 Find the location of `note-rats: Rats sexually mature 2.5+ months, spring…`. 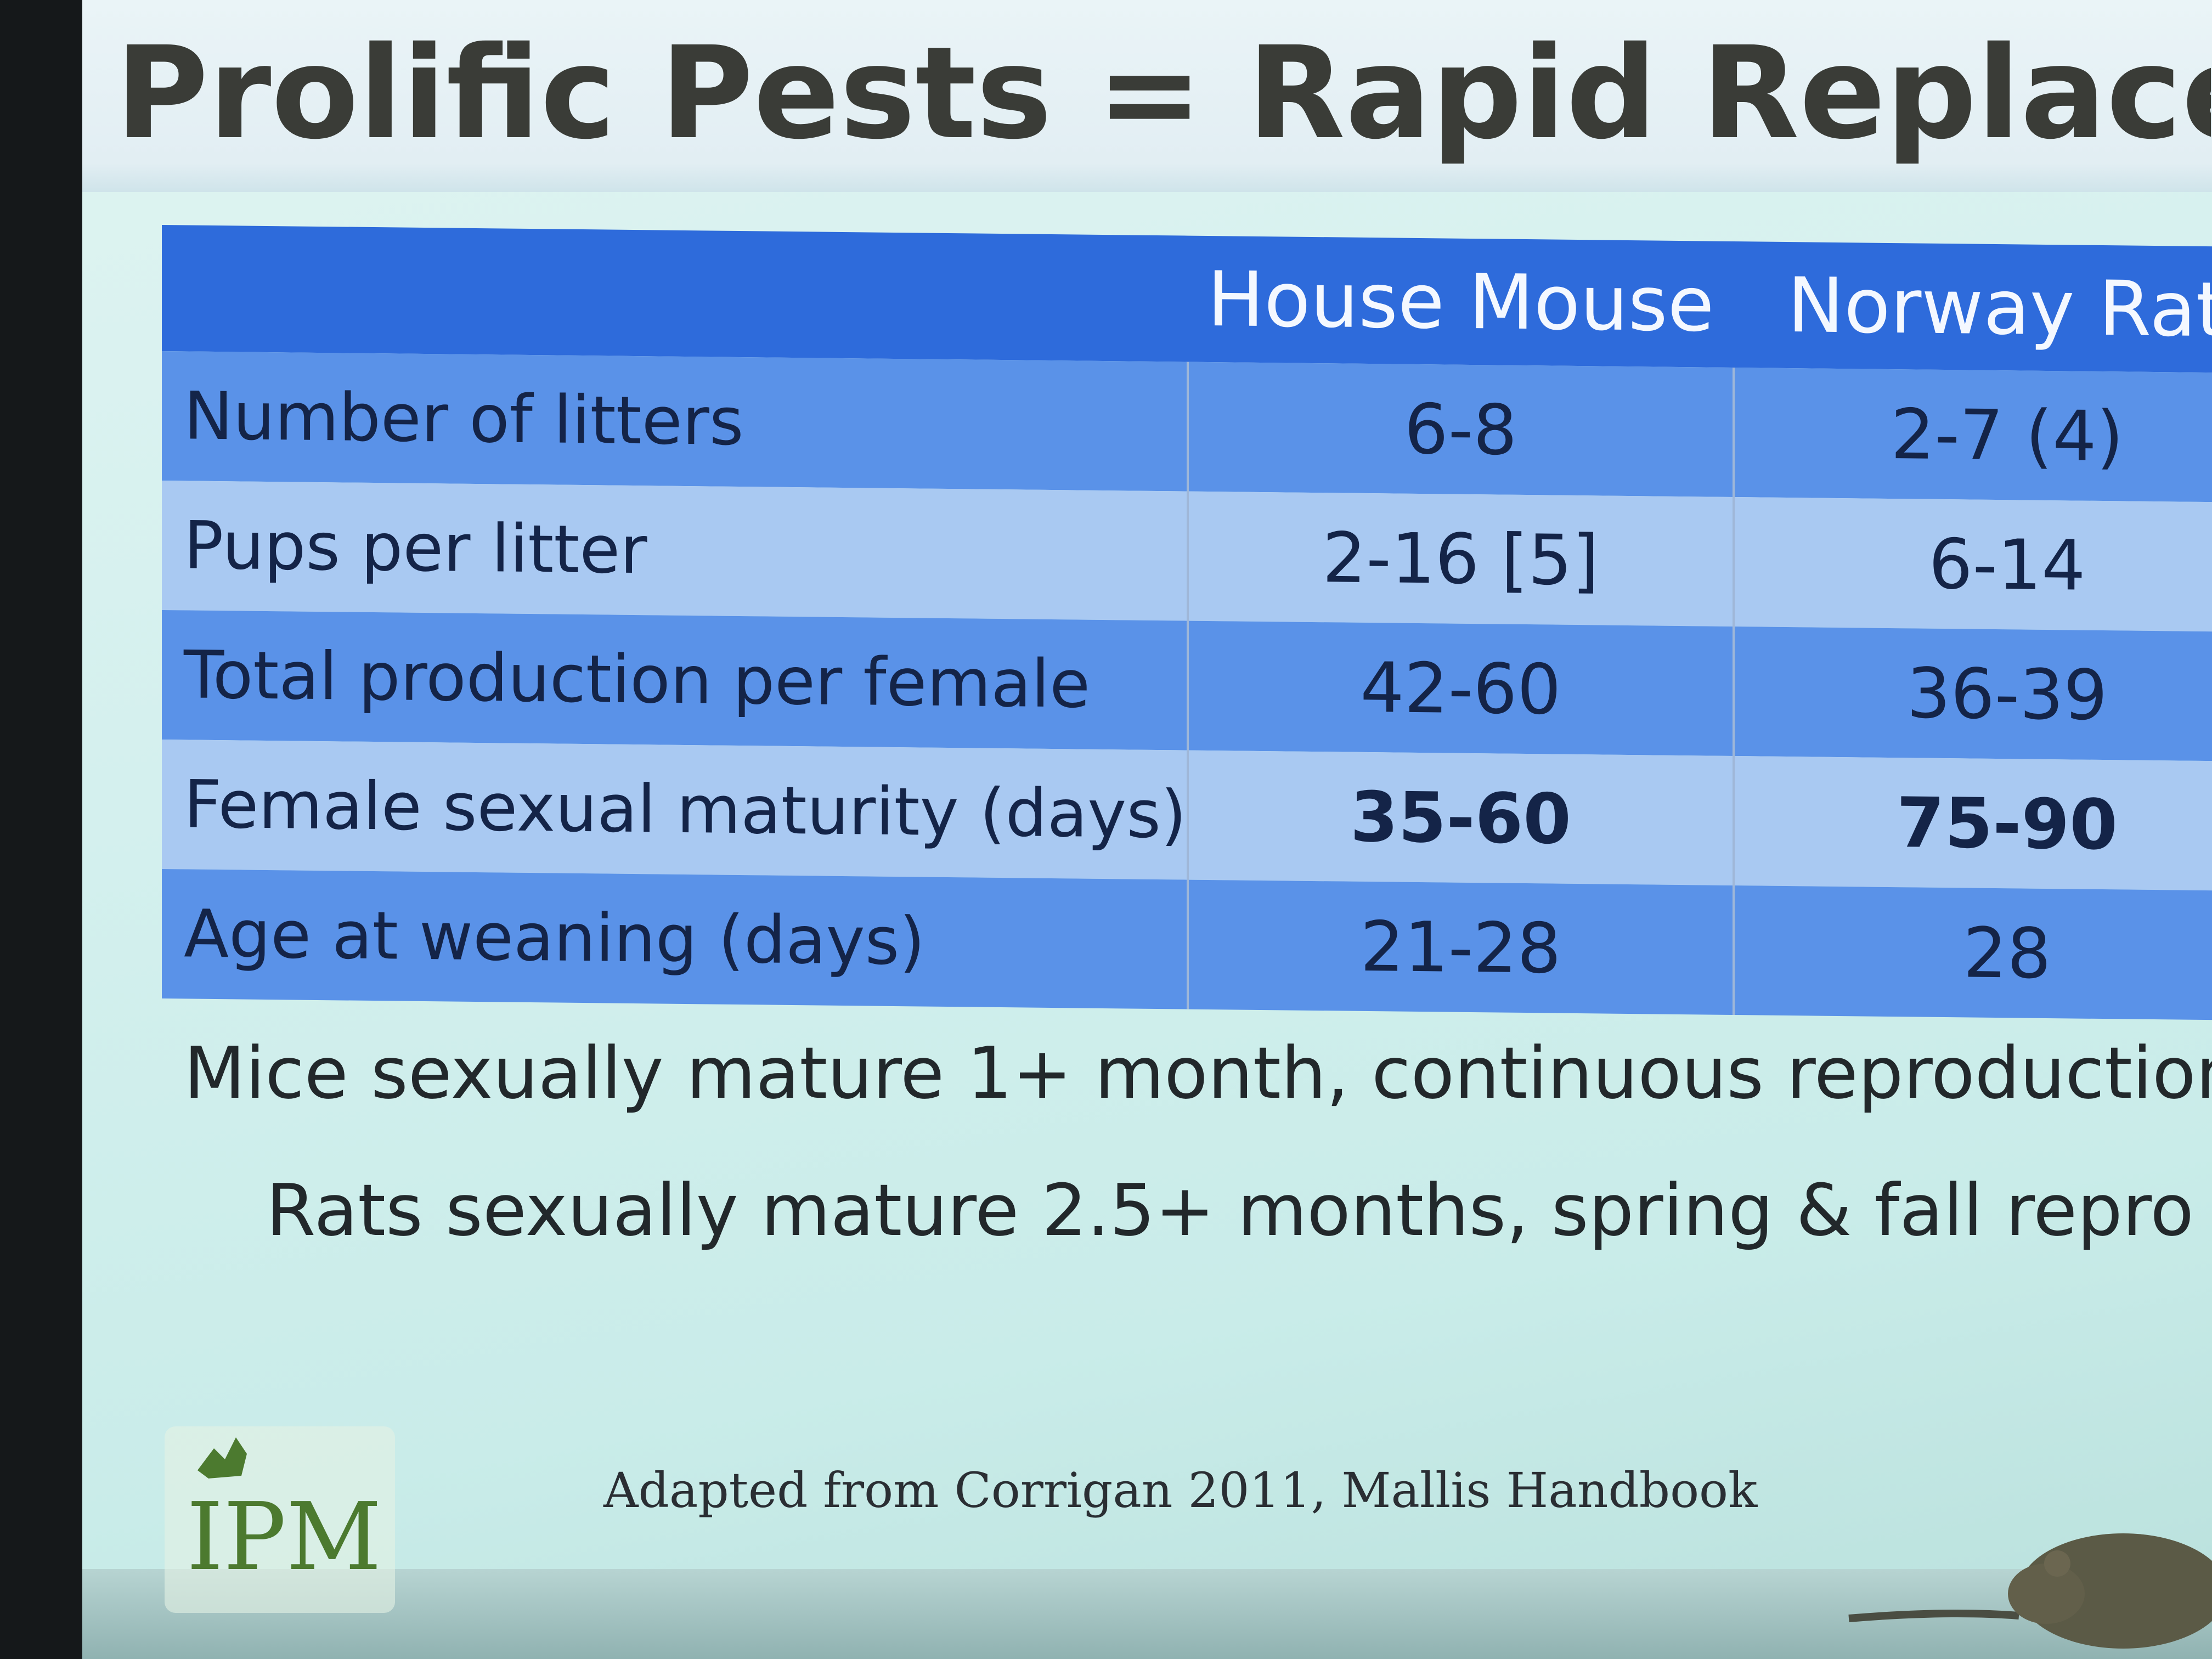

note-rats: Rats sexually mature 2.5+ months, spring… is located at coordinates (1230, 1211).